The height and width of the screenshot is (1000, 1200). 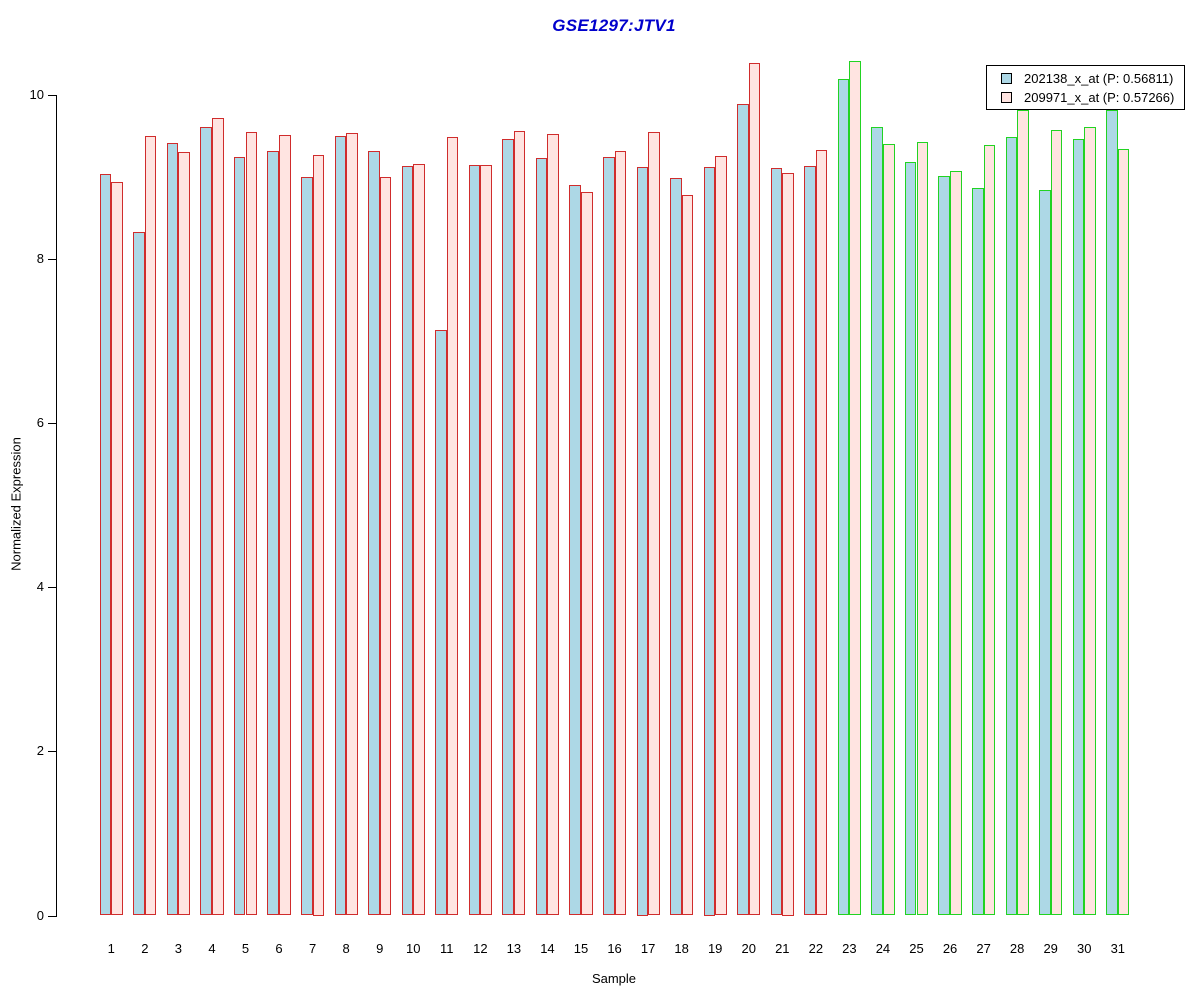 I want to click on bar-sample-20-209971_x_at, so click(x=754, y=489).